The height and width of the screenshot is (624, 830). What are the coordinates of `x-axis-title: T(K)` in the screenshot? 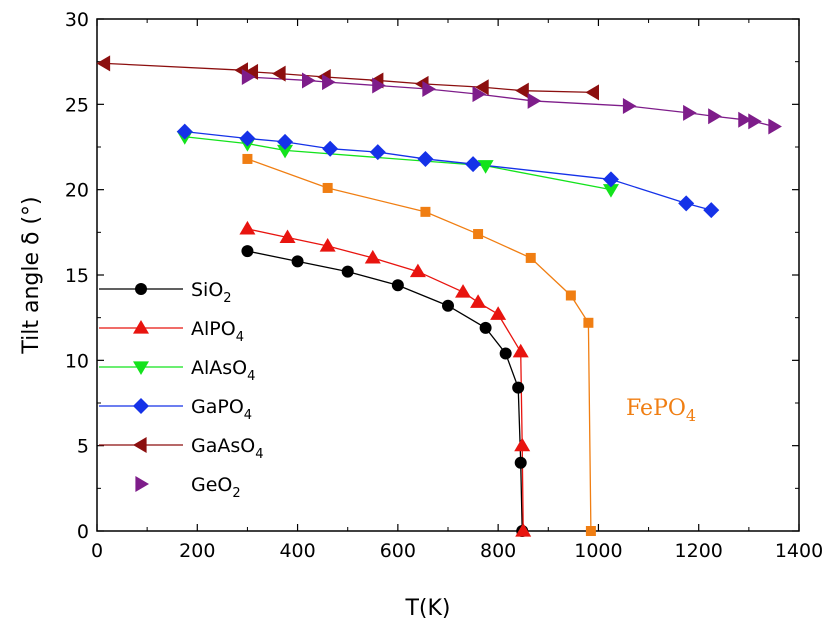 It's located at (427, 608).